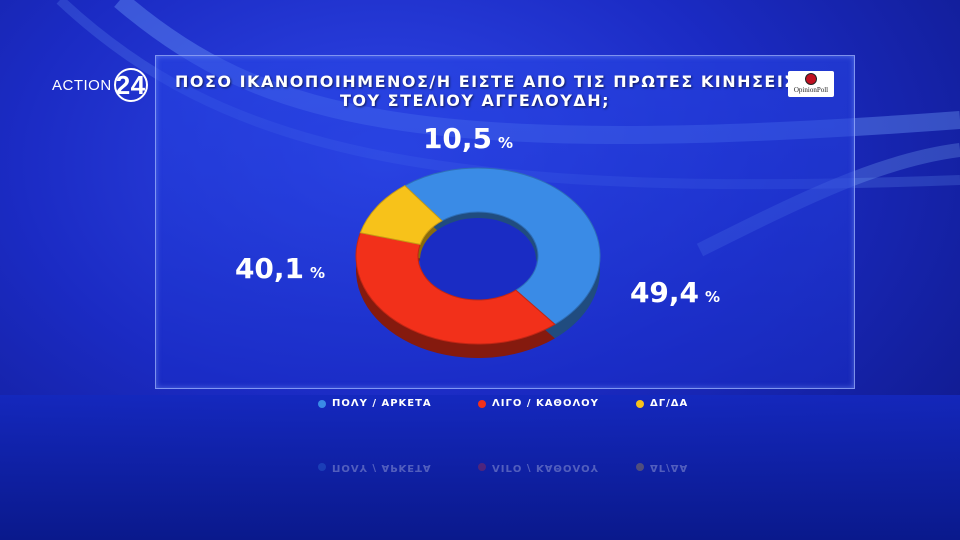 Image resolution: width=960 pixels, height=540 pixels. I want to click on data-label-value: 49,4, so click(664, 292).